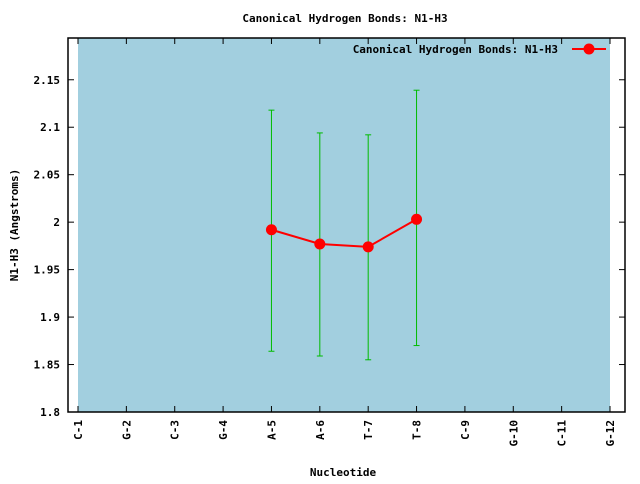  What do you see at coordinates (50, 317) in the screenshot?
I see `y-tick-label: 1.9` at bounding box center [50, 317].